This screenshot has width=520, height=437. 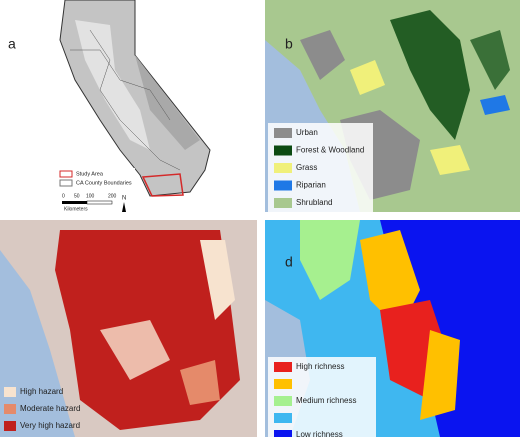 What do you see at coordinates (41, 391) in the screenshot?
I see `legend-label: High hazard` at bounding box center [41, 391].